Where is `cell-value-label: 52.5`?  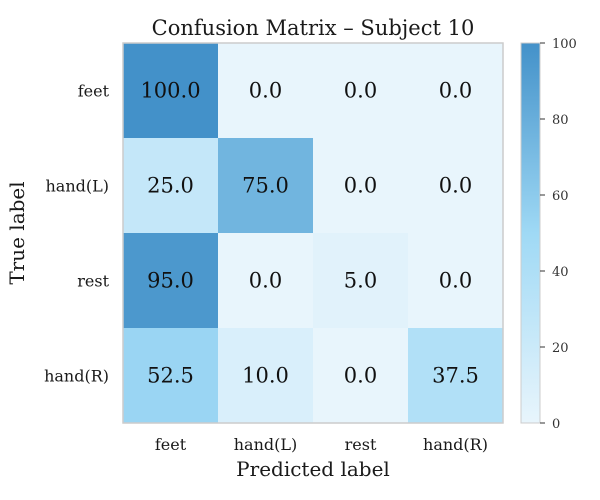
cell-value-label: 52.5 is located at coordinates (170, 376).